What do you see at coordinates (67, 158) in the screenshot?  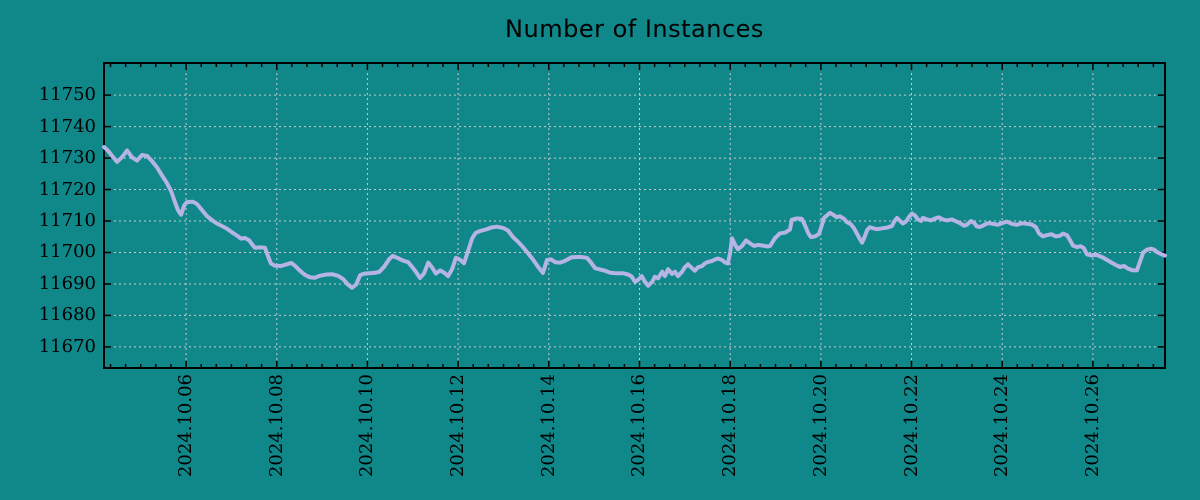 I see `y-axis-tick-label: 11730` at bounding box center [67, 158].